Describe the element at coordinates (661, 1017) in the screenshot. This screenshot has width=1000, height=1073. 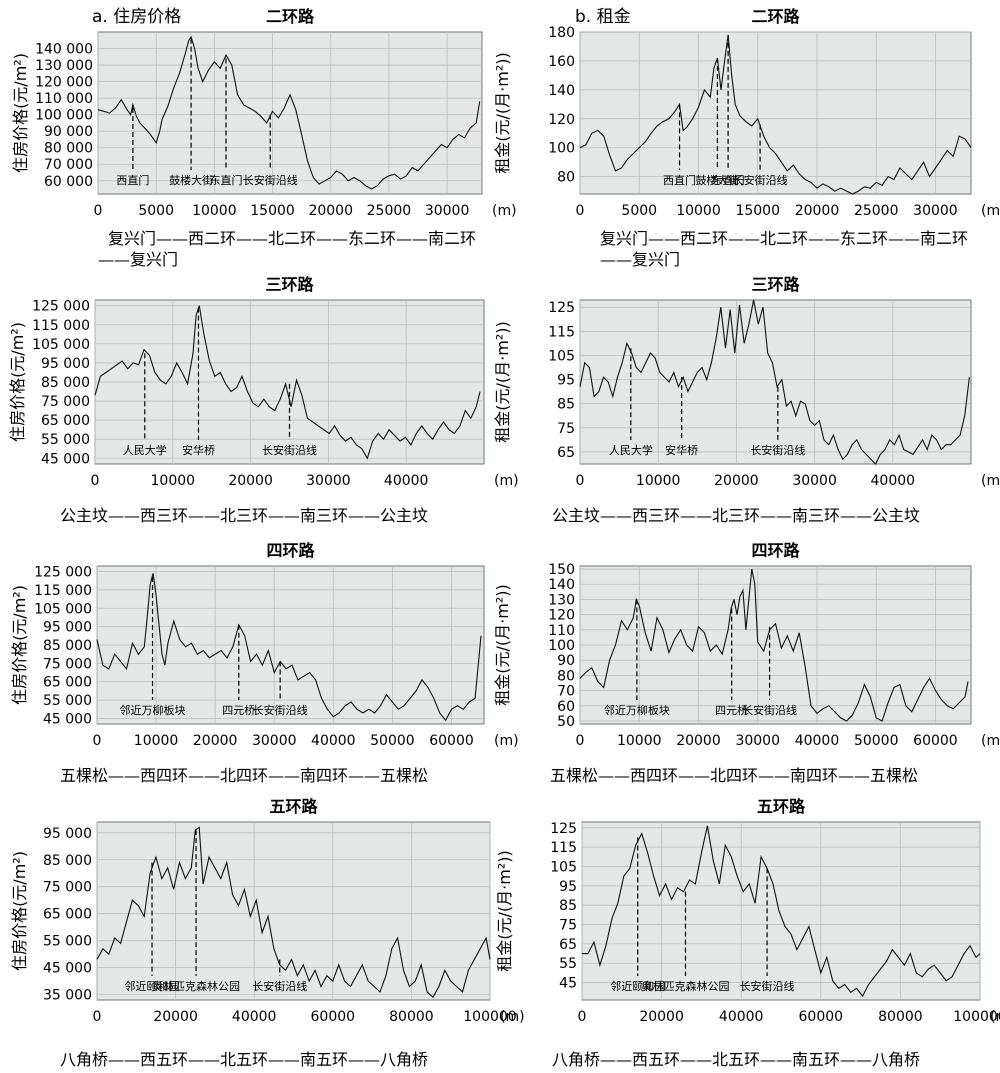
I see `x-tick-label: 20000` at that location.